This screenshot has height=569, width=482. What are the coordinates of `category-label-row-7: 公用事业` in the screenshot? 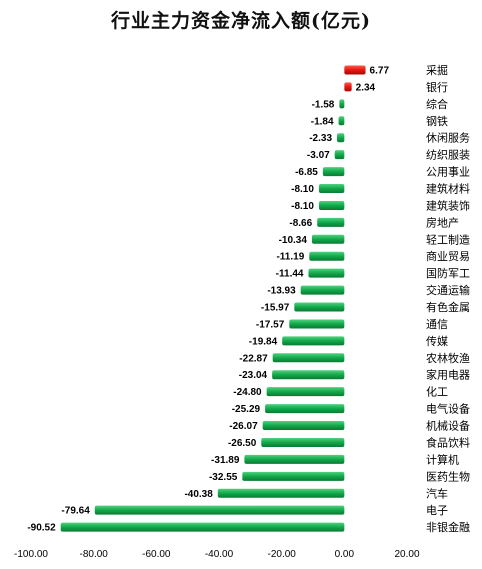 It's located at (448, 172).